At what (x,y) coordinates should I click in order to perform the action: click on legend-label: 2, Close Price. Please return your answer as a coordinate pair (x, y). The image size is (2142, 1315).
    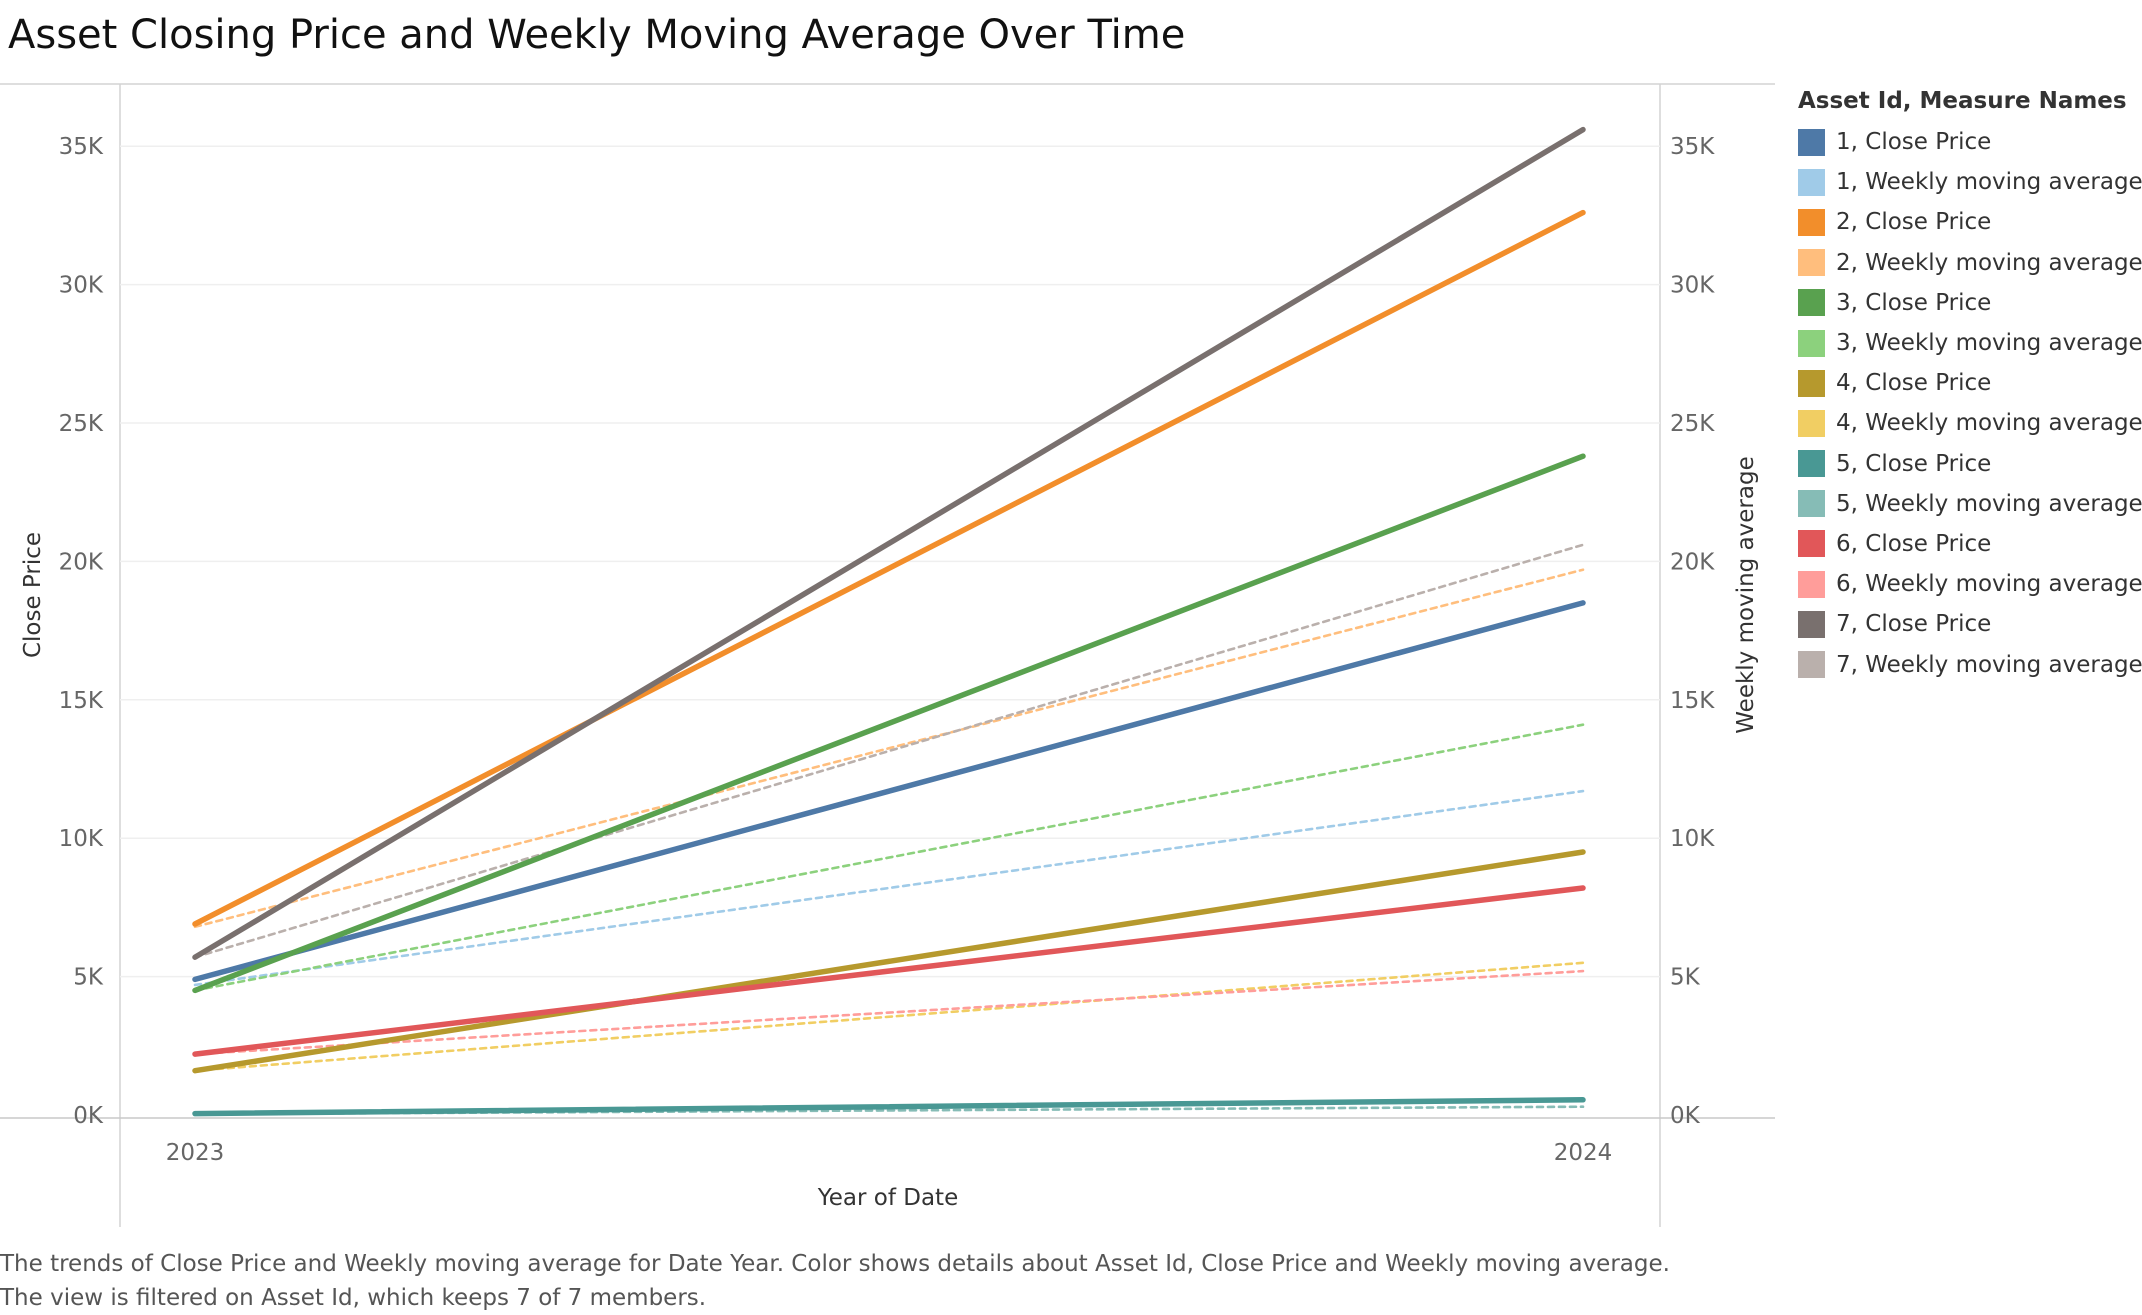
    Looking at the image, I should click on (1914, 222).